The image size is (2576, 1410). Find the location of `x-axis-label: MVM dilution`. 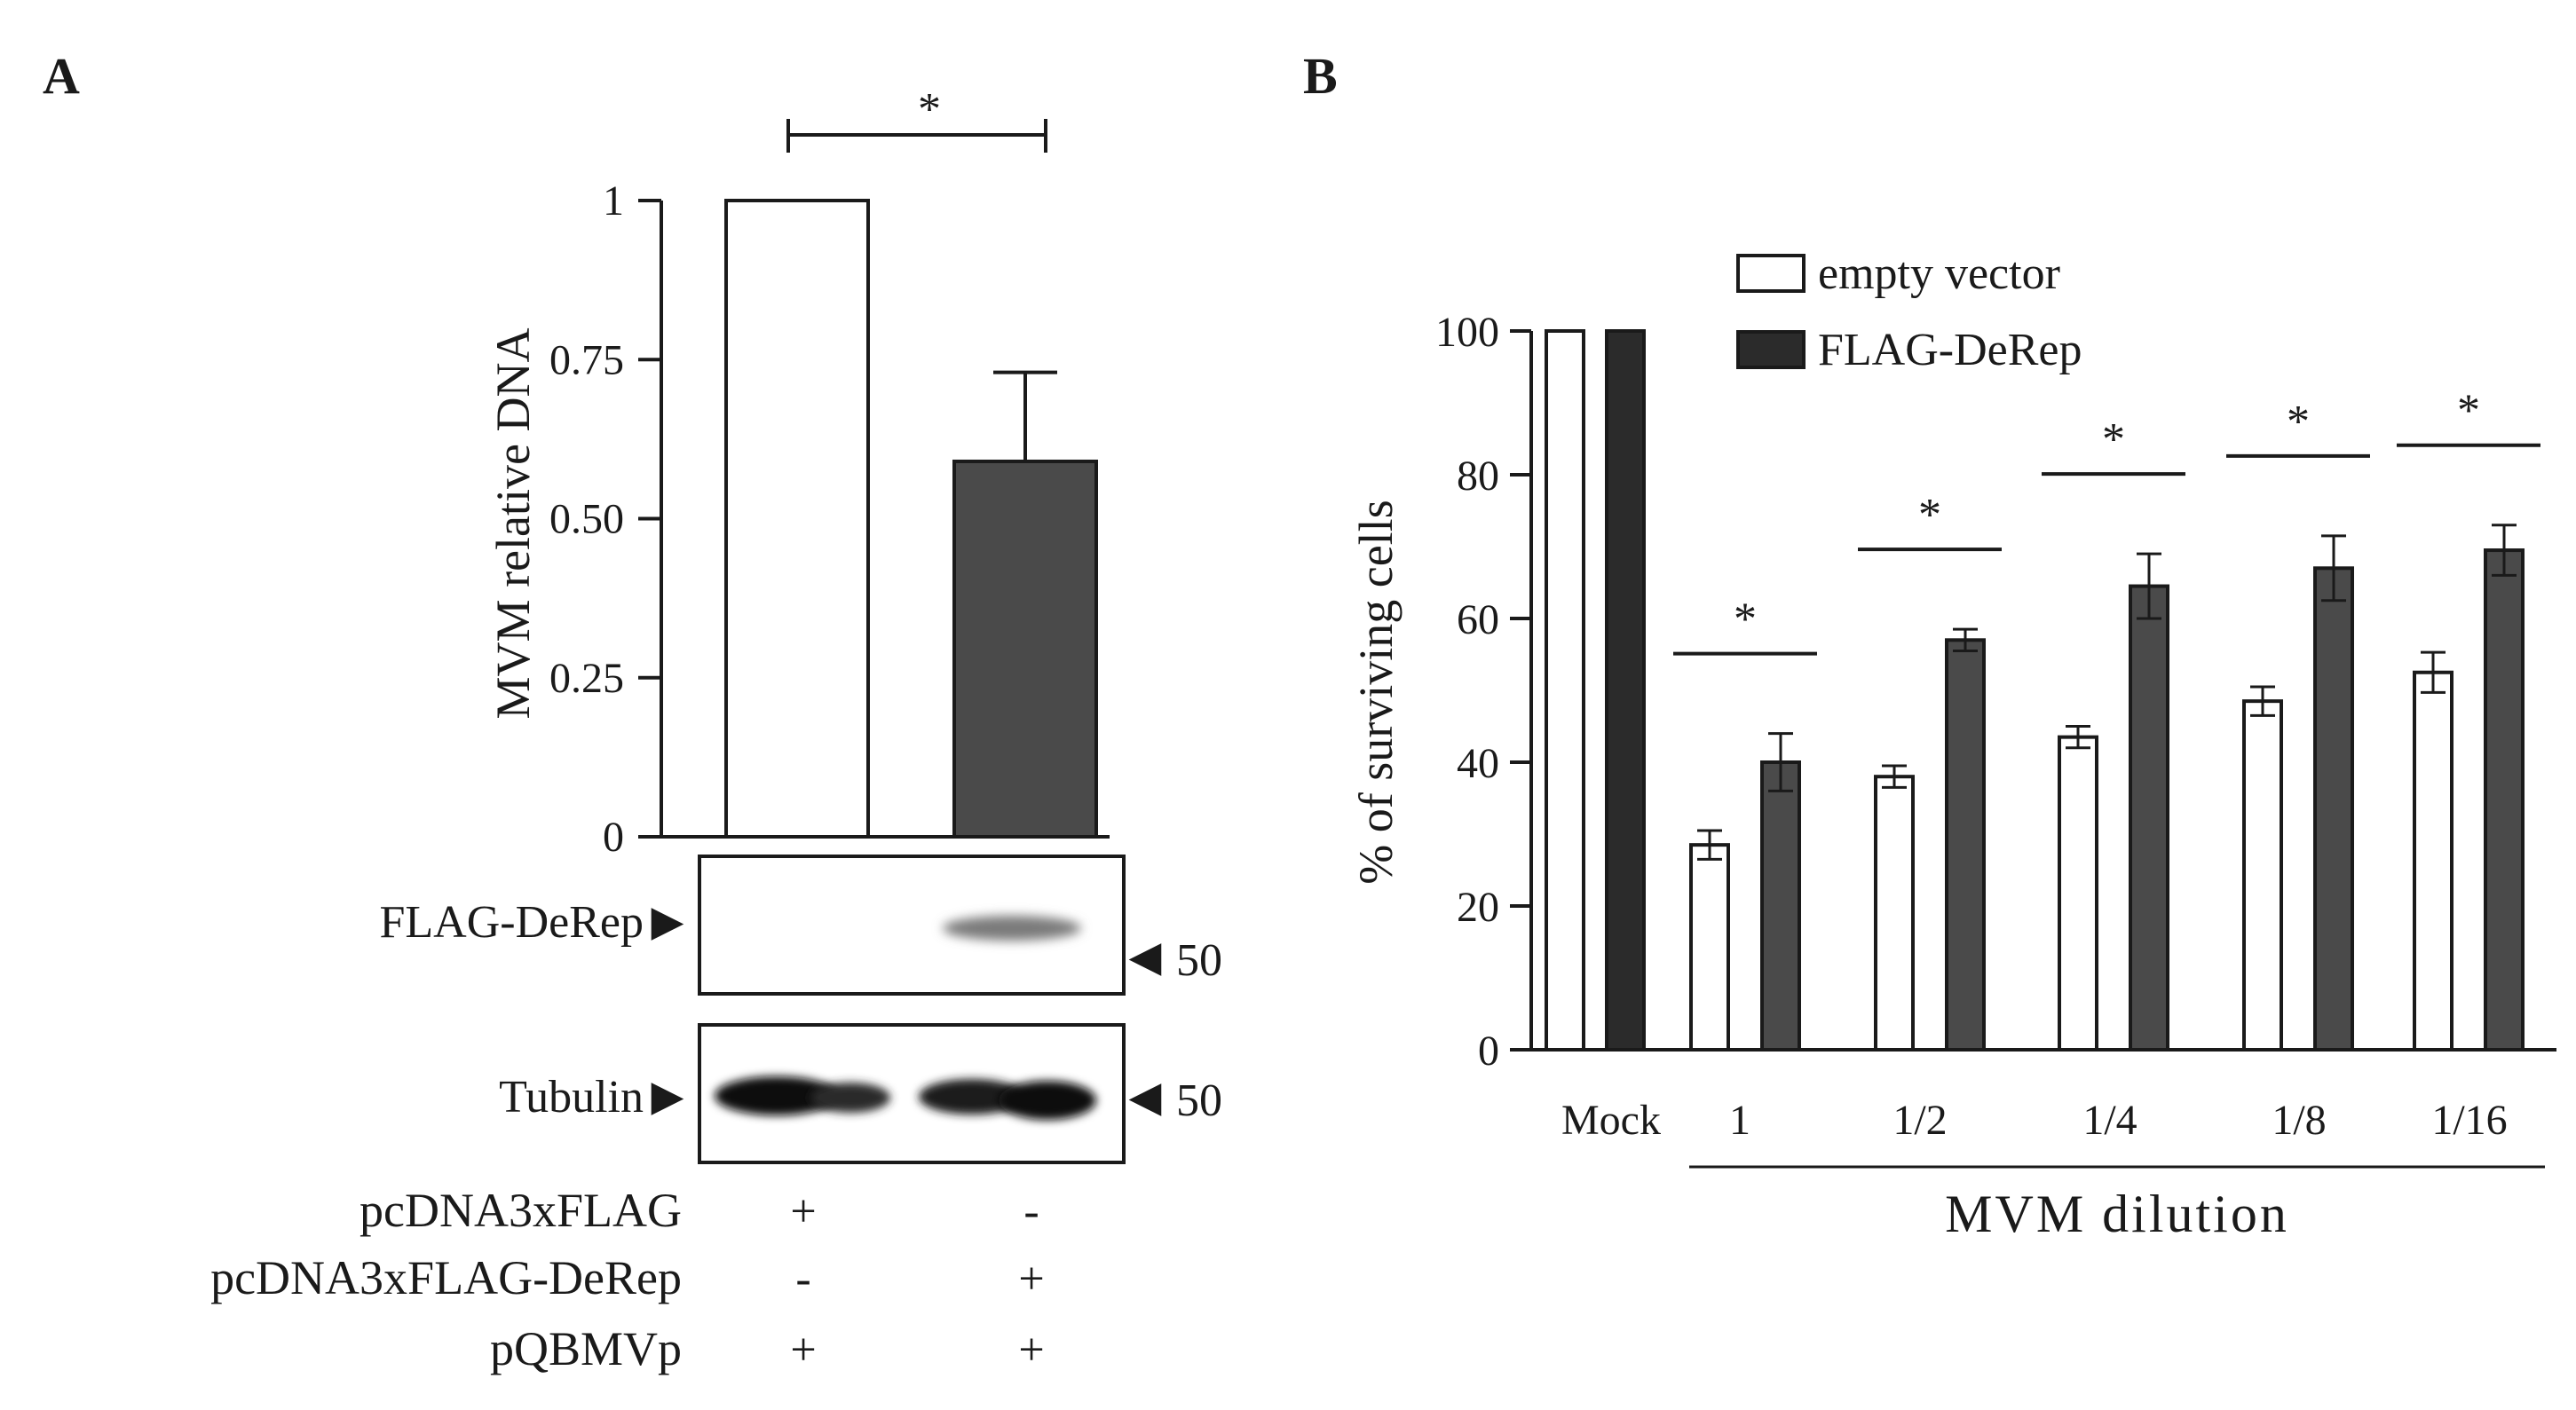

x-axis-label: MVM dilution is located at coordinates (2117, 1214).